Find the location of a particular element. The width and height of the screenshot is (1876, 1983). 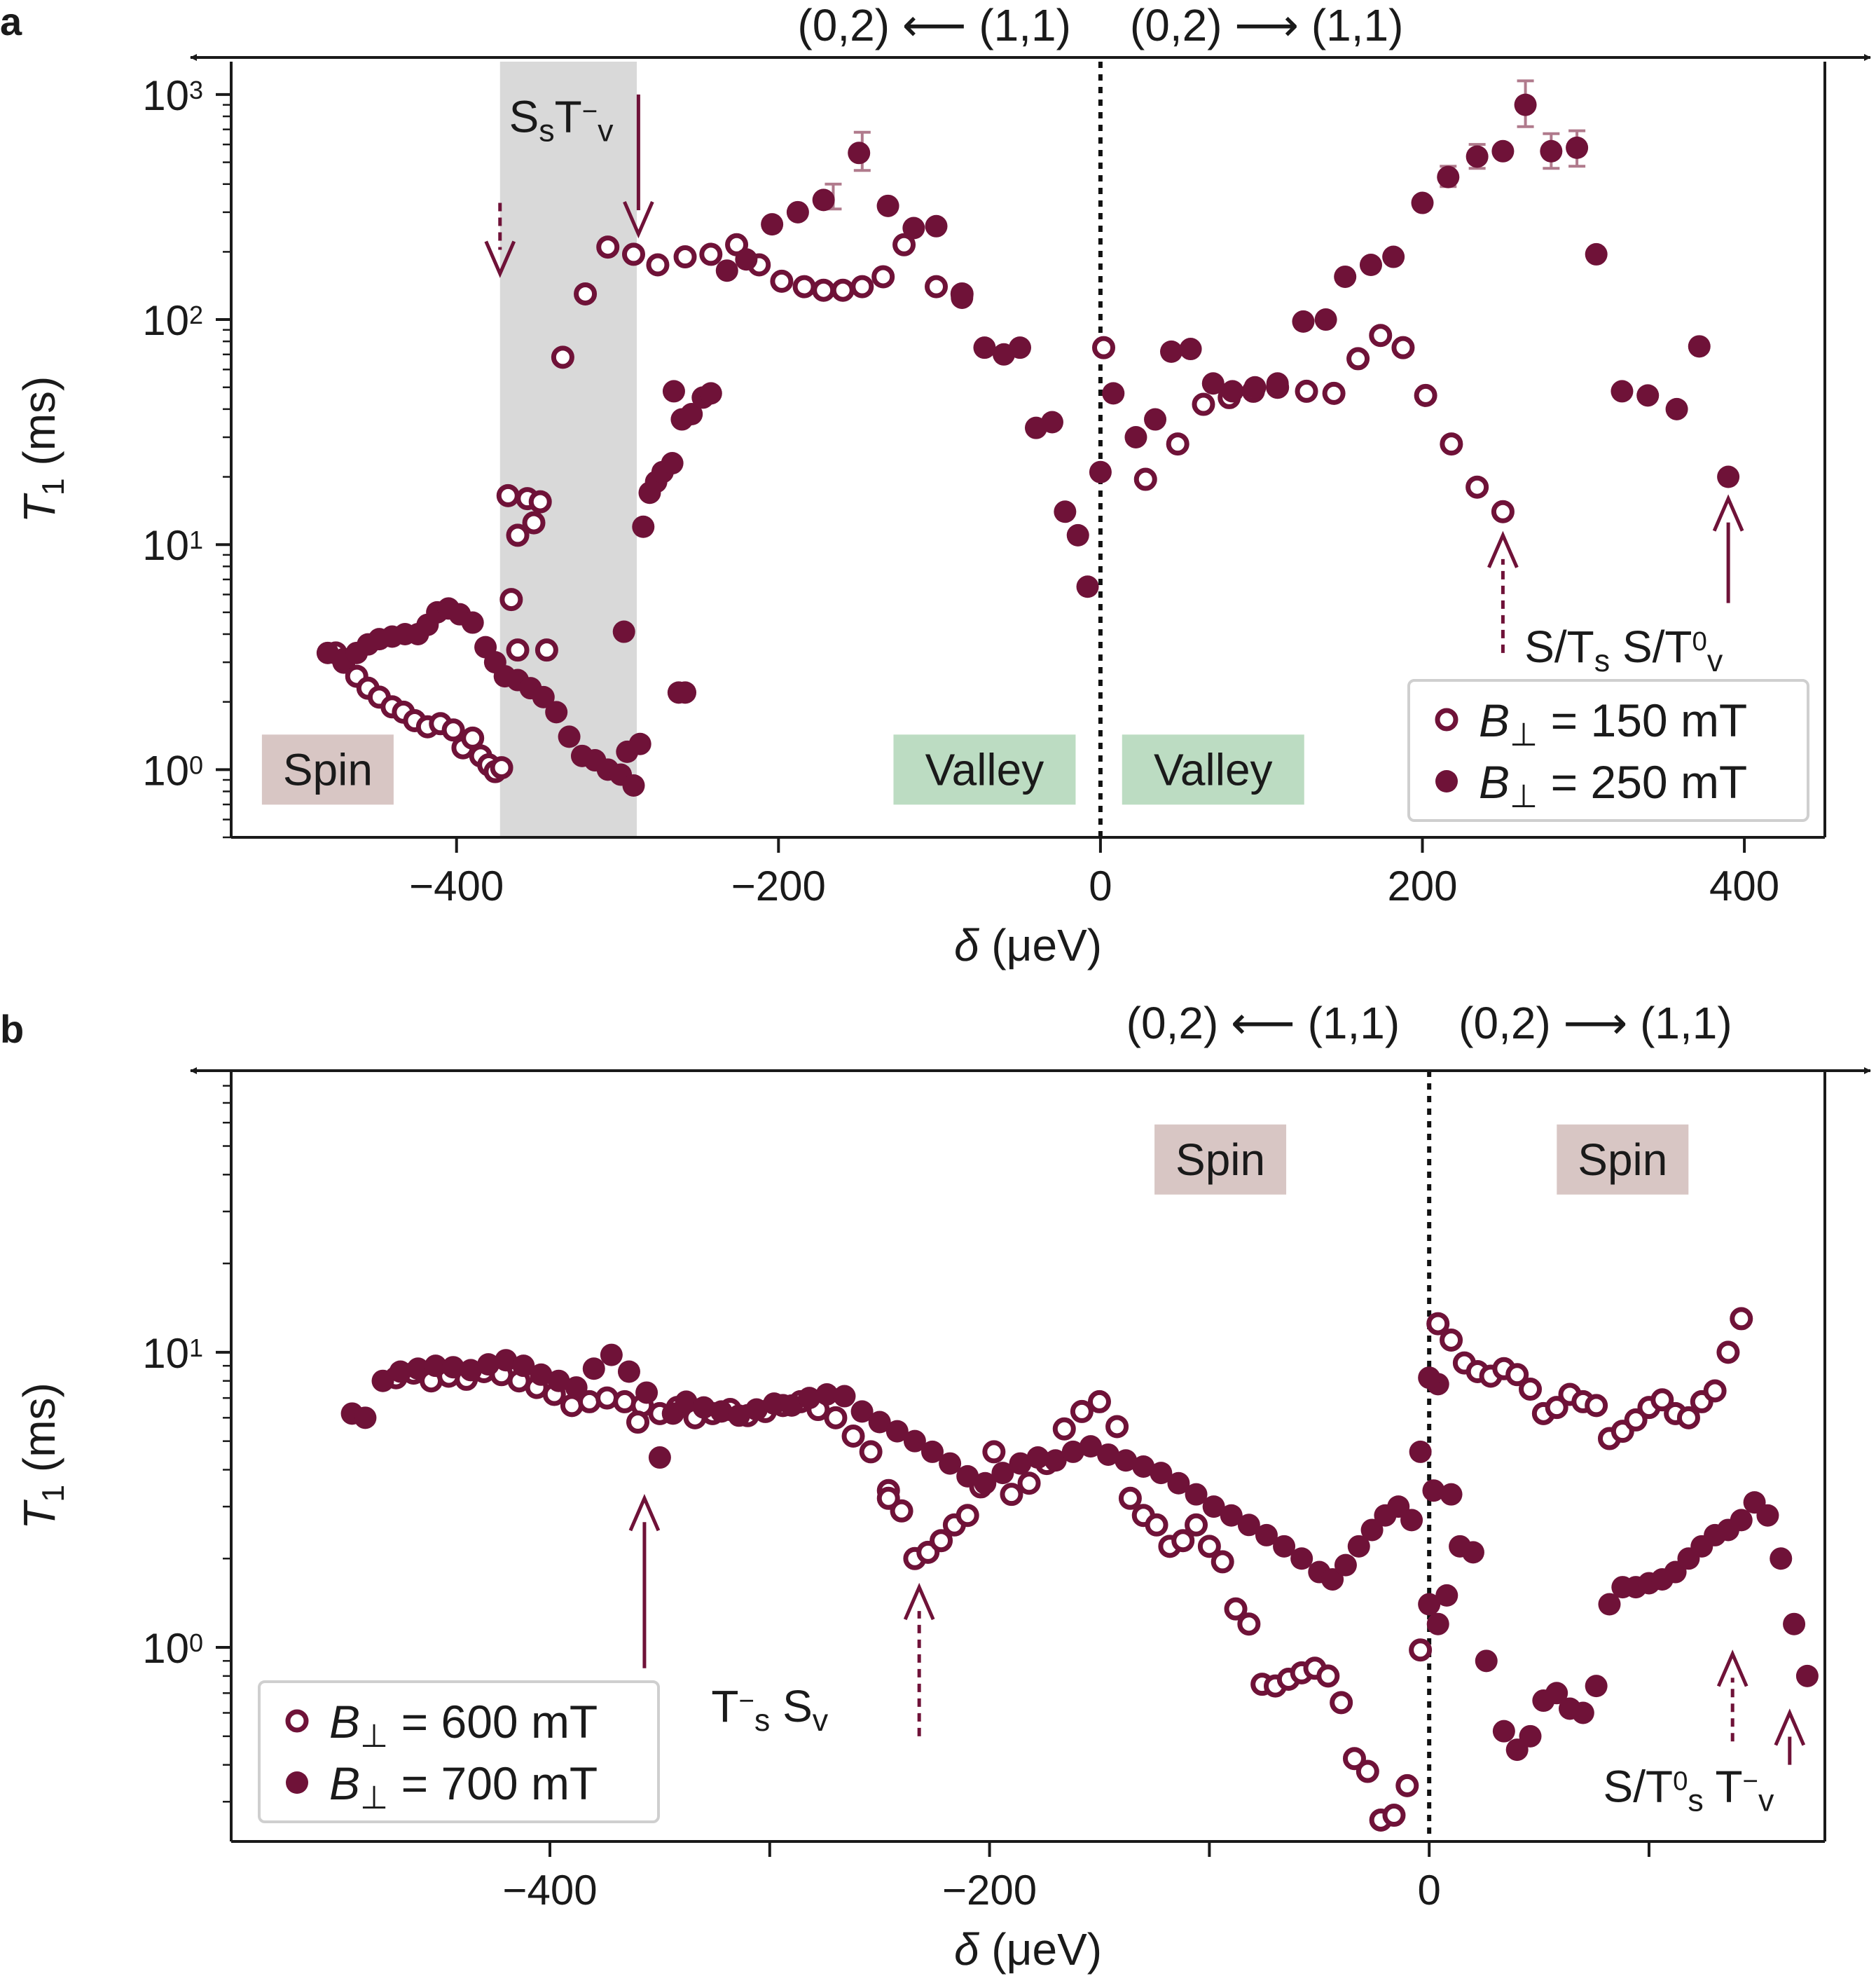

legend-marker-filled is located at coordinates (1446, 781).